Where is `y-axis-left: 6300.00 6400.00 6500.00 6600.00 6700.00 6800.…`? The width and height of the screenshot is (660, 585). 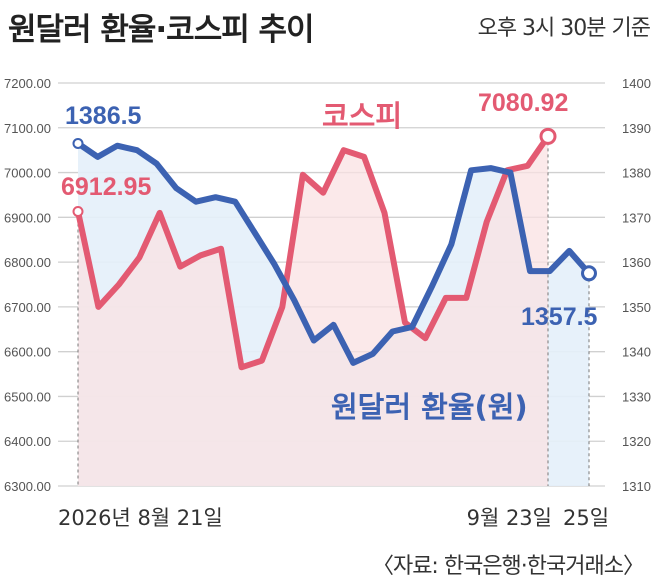 y-axis-left: 6300.00 6400.00 6500.00 6600.00 6700.00 6800.… is located at coordinates (27, 285).